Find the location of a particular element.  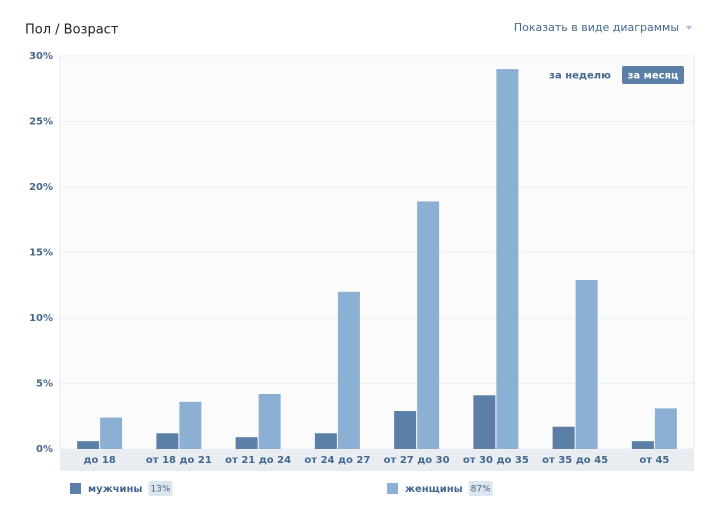

legend-share: 13% is located at coordinates (160, 490).